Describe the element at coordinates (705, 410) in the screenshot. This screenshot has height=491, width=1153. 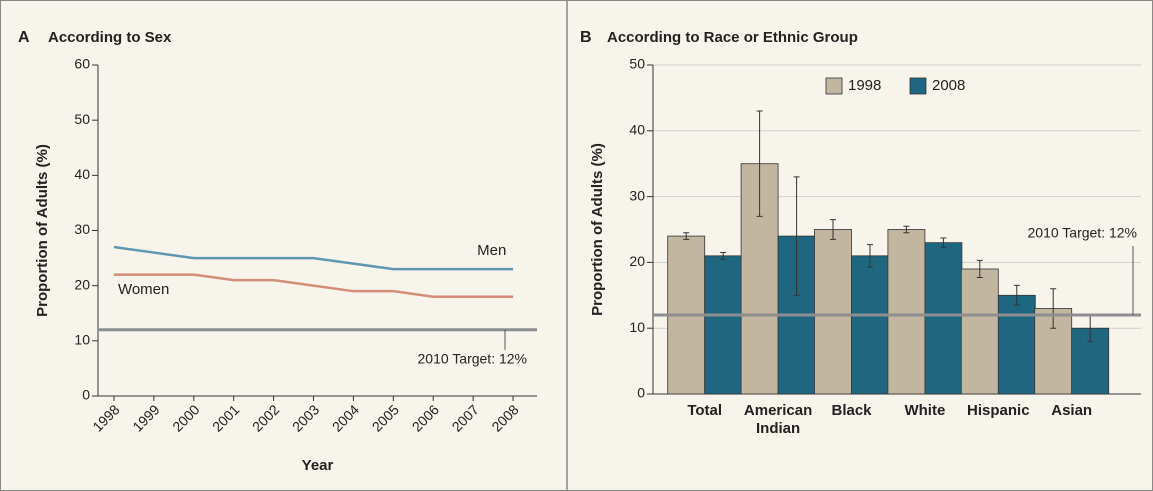
I see `x-tick-label: Total` at that location.